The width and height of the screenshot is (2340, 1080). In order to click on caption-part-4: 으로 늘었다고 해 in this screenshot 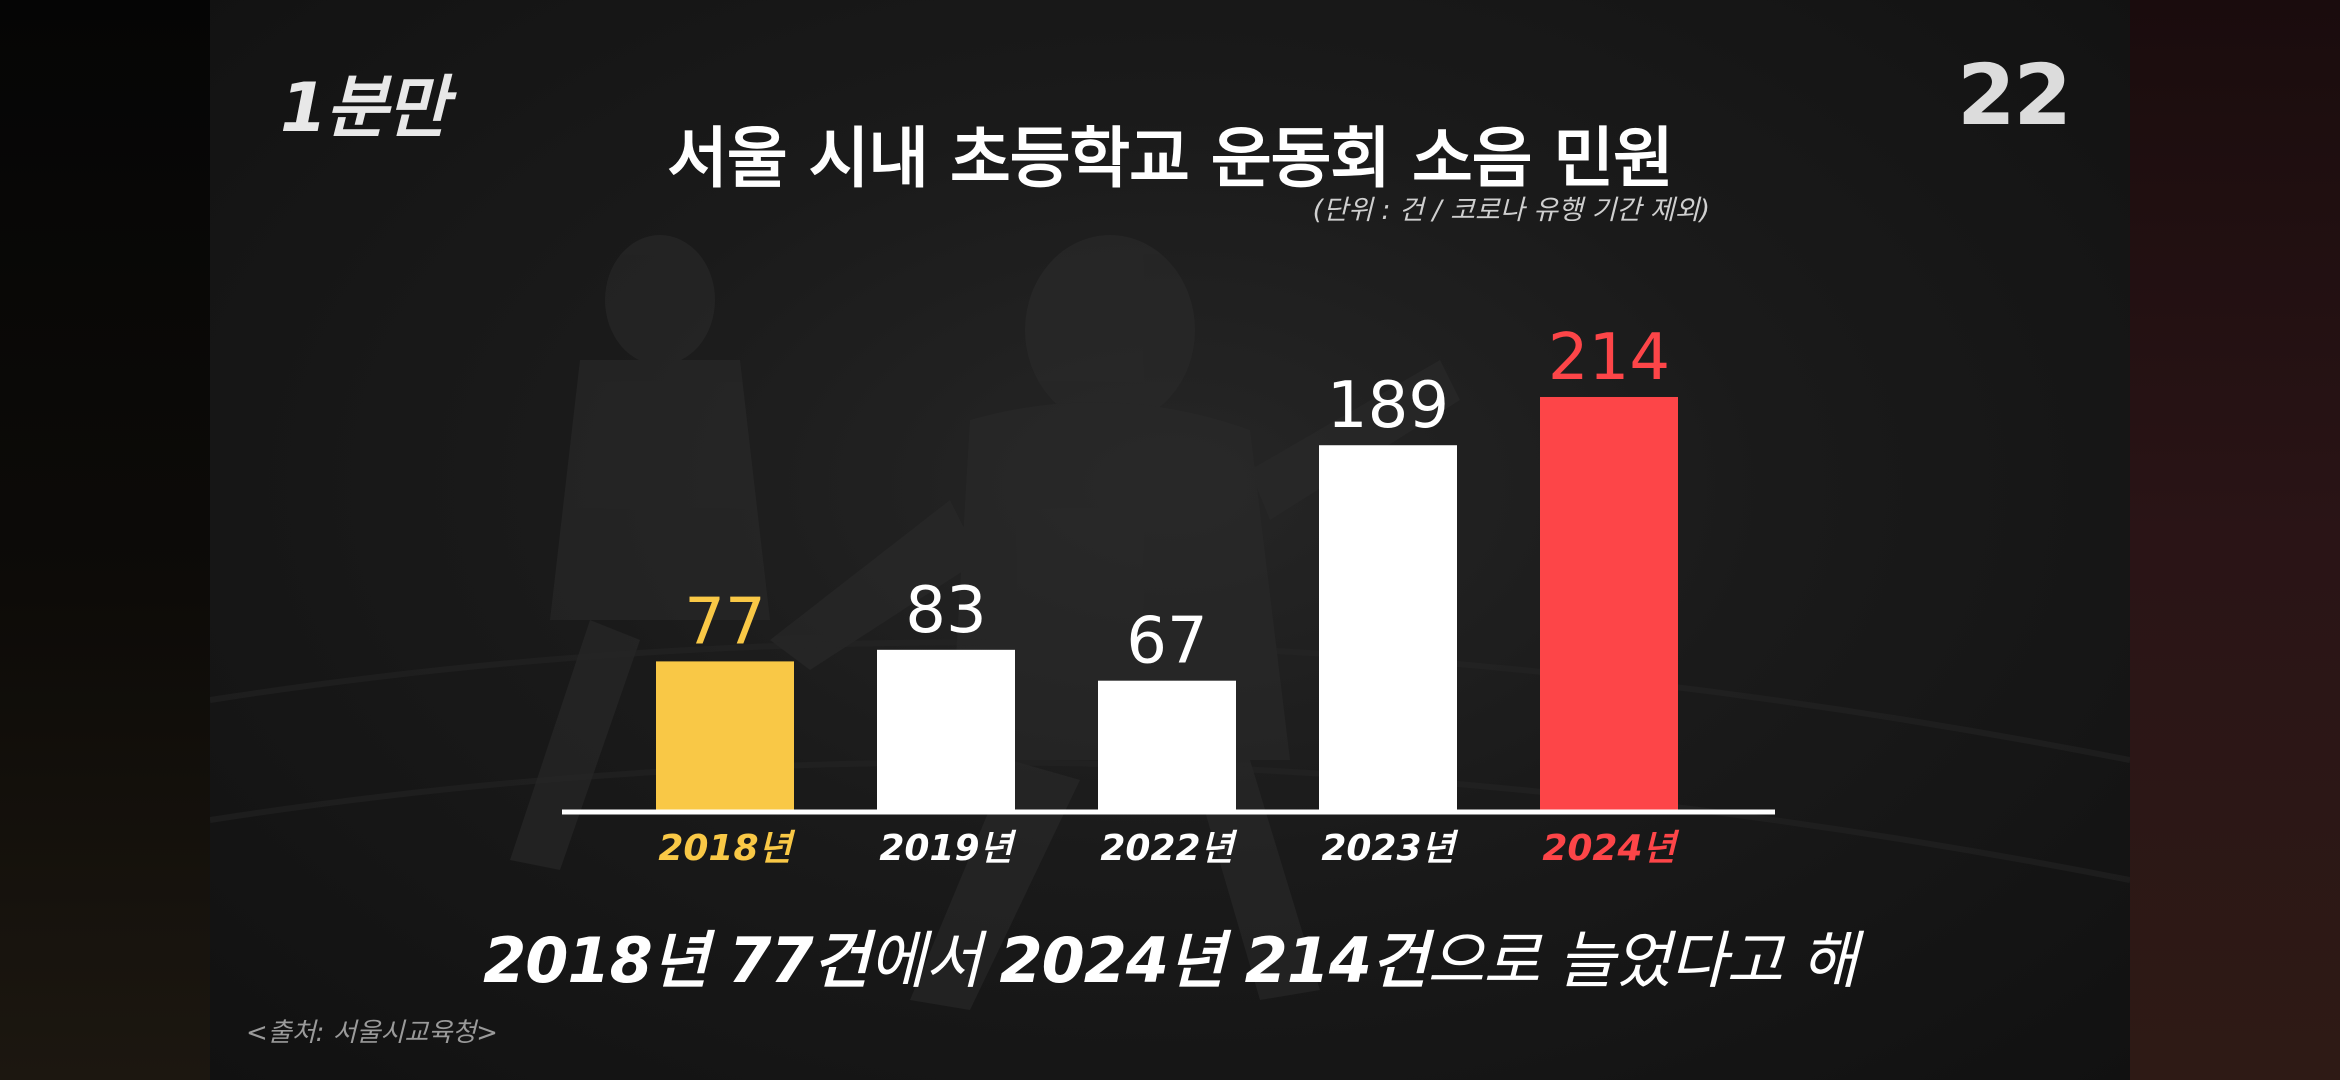, I will do `click(1642, 960)`.